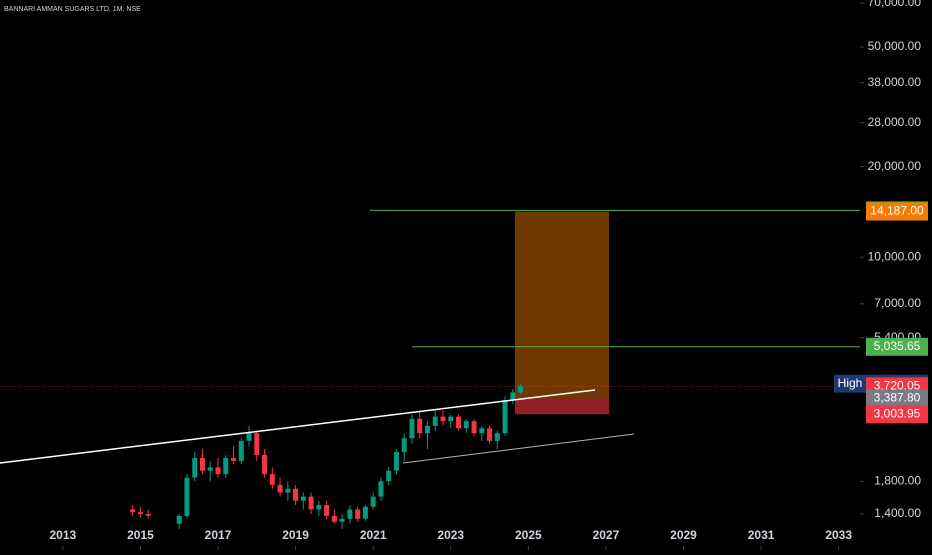 The image size is (932, 555). What do you see at coordinates (450, 535) in the screenshot?
I see `x-tick-label: 2023` at bounding box center [450, 535].